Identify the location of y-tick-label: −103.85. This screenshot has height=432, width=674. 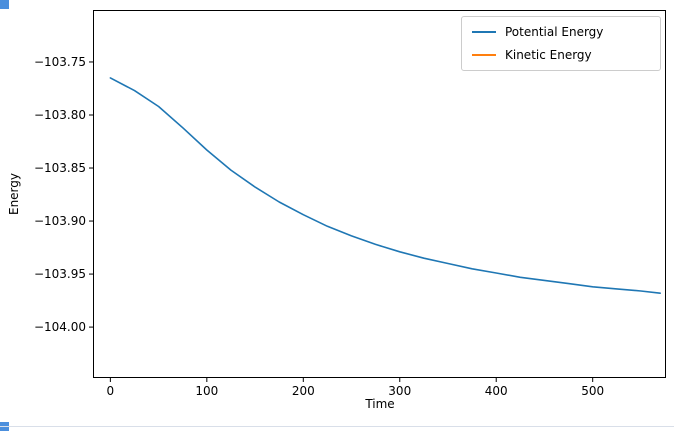
(60, 168).